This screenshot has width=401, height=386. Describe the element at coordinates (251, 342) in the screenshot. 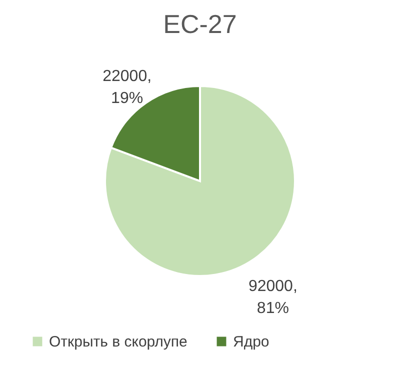

I see `legend-label: Ядро` at that location.